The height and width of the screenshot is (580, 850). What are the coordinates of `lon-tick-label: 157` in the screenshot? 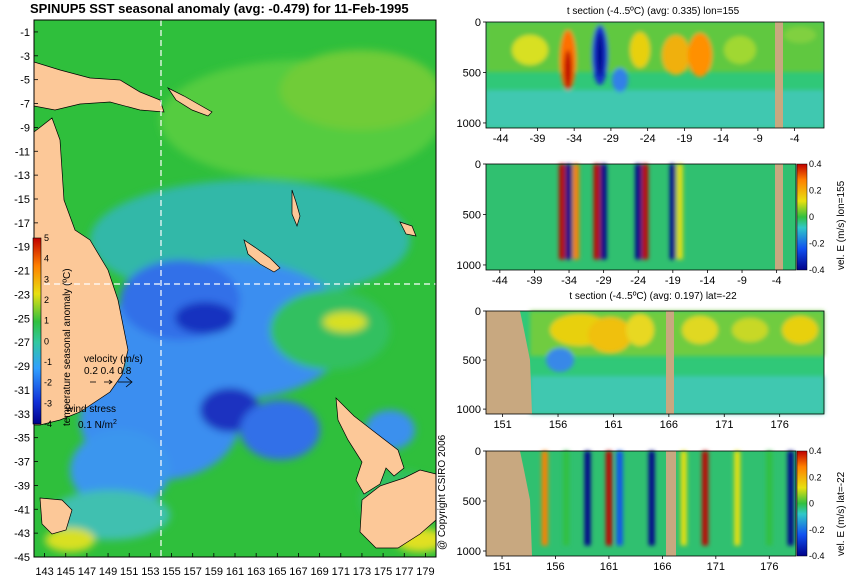 It's located at (193, 572).